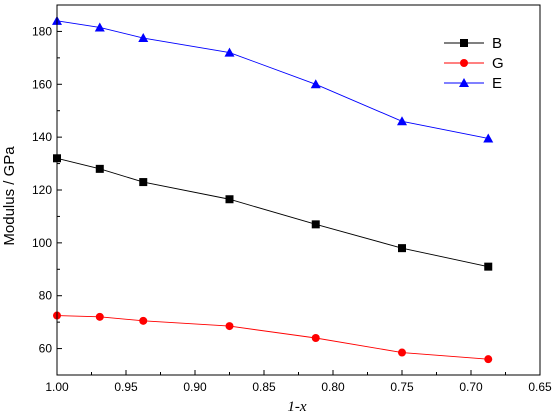 Image resolution: width=553 pixels, height=417 pixels. I want to click on legend-entry-G: G, so click(474, 63).